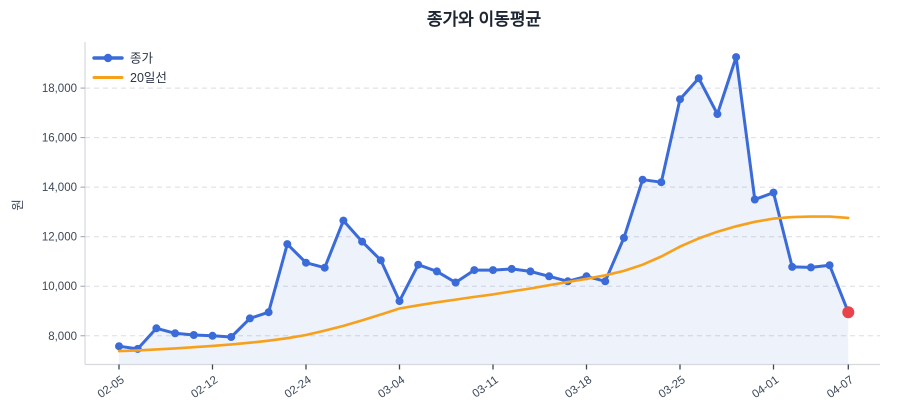 The height and width of the screenshot is (420, 900). Describe the element at coordinates (848, 312) in the screenshot. I see `last-close-point-marker` at that location.